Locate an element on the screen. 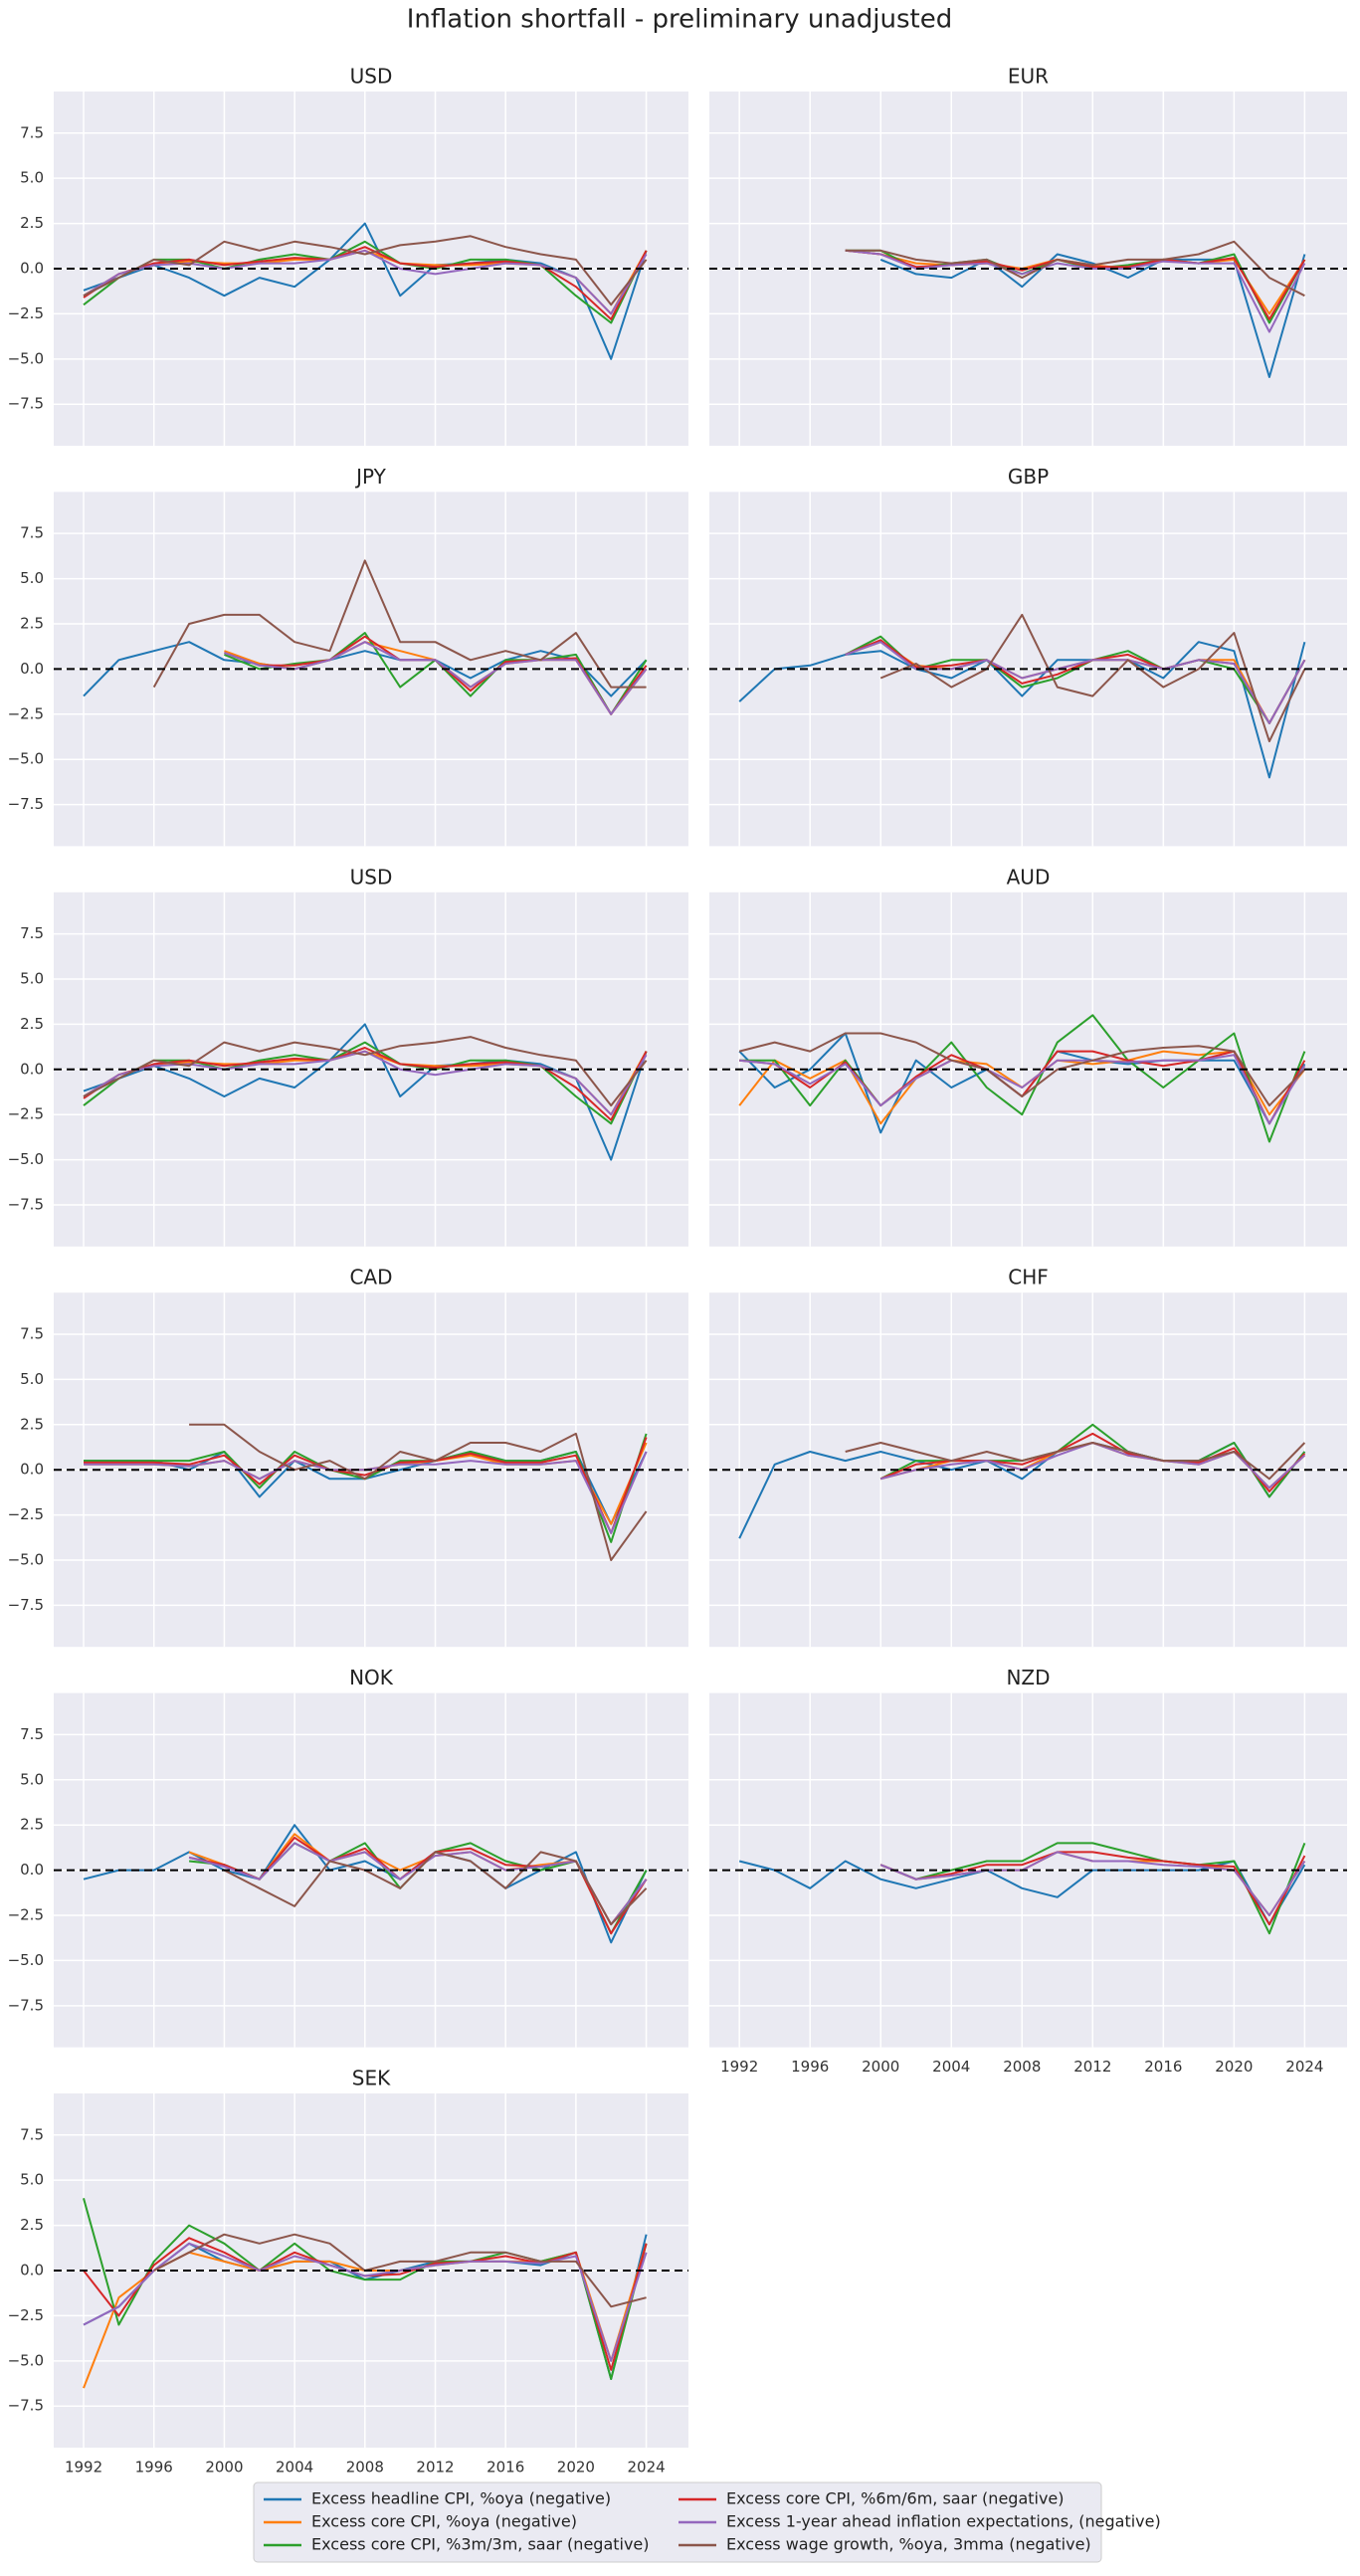 The image size is (1360, 2576). panel-title: NOK is located at coordinates (371, 1677).